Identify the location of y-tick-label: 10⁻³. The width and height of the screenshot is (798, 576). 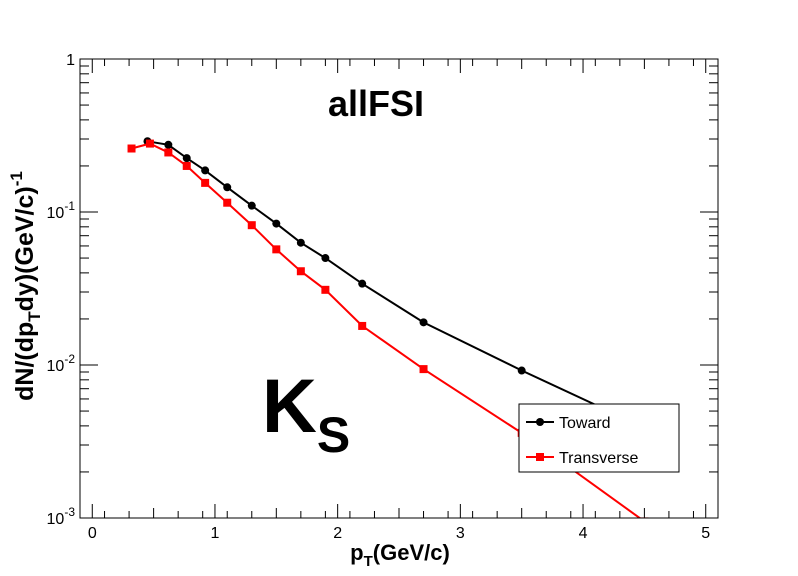
(61, 516).